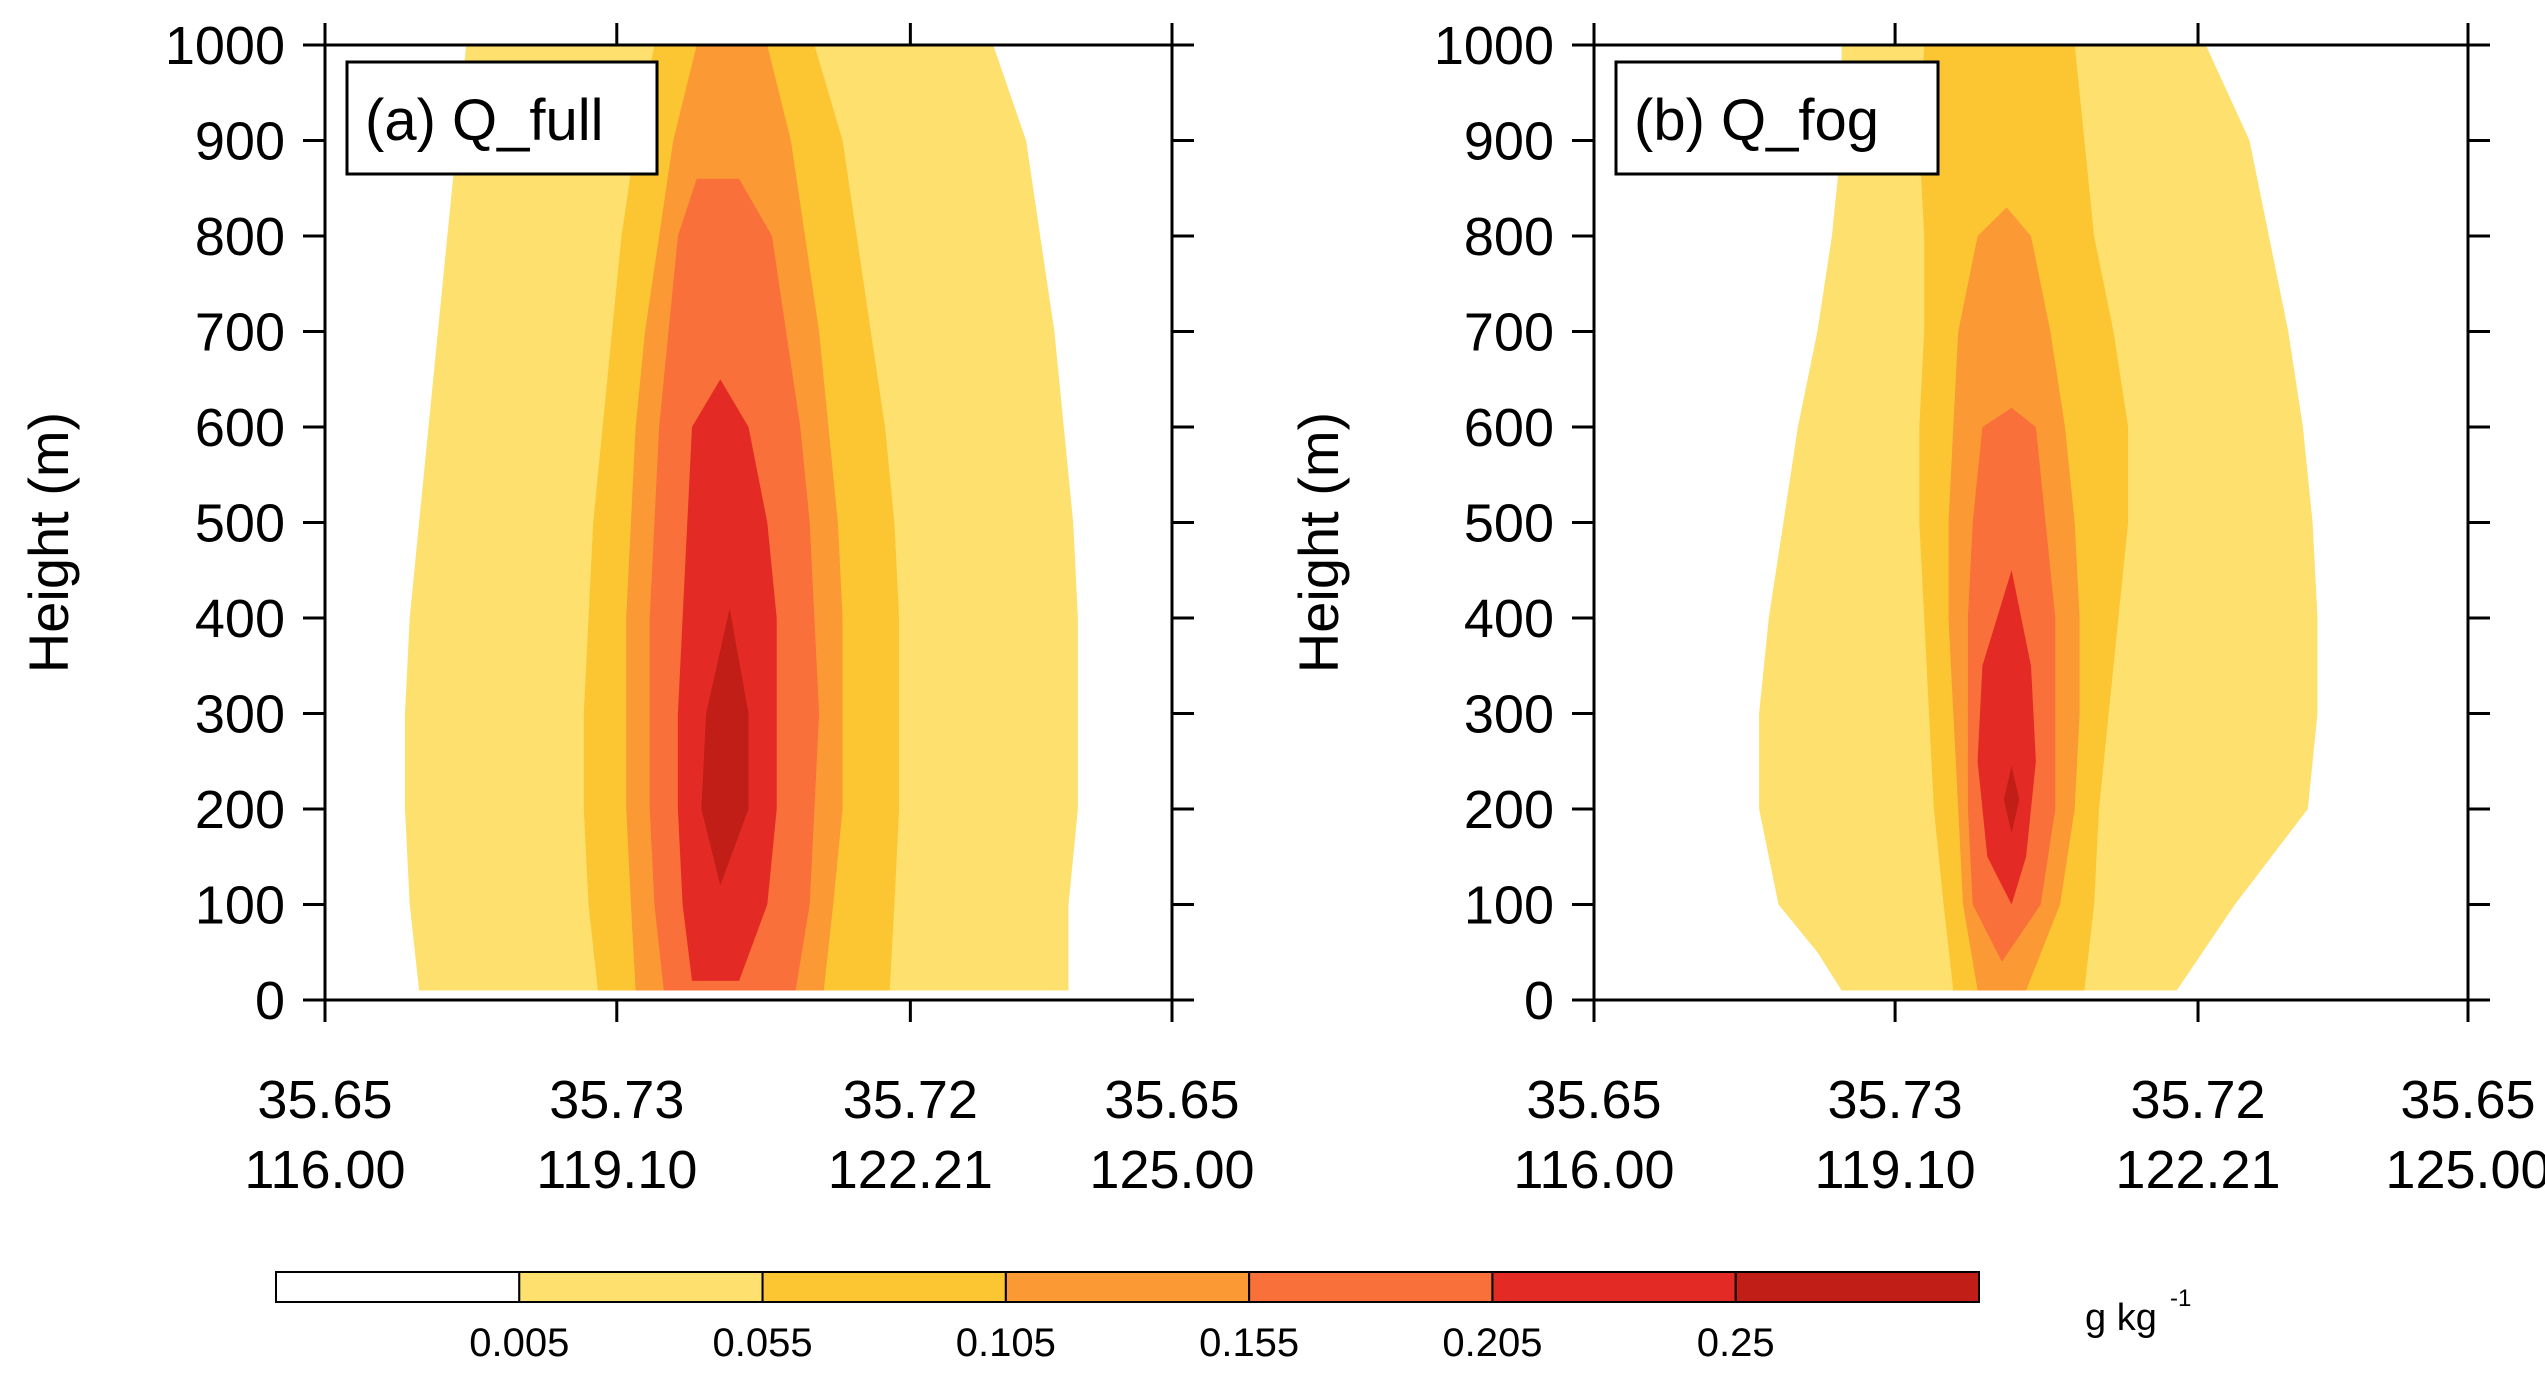 This screenshot has width=2545, height=1378. I want to click on colorbar-tick-label: 0.155, so click(1249, 1343).